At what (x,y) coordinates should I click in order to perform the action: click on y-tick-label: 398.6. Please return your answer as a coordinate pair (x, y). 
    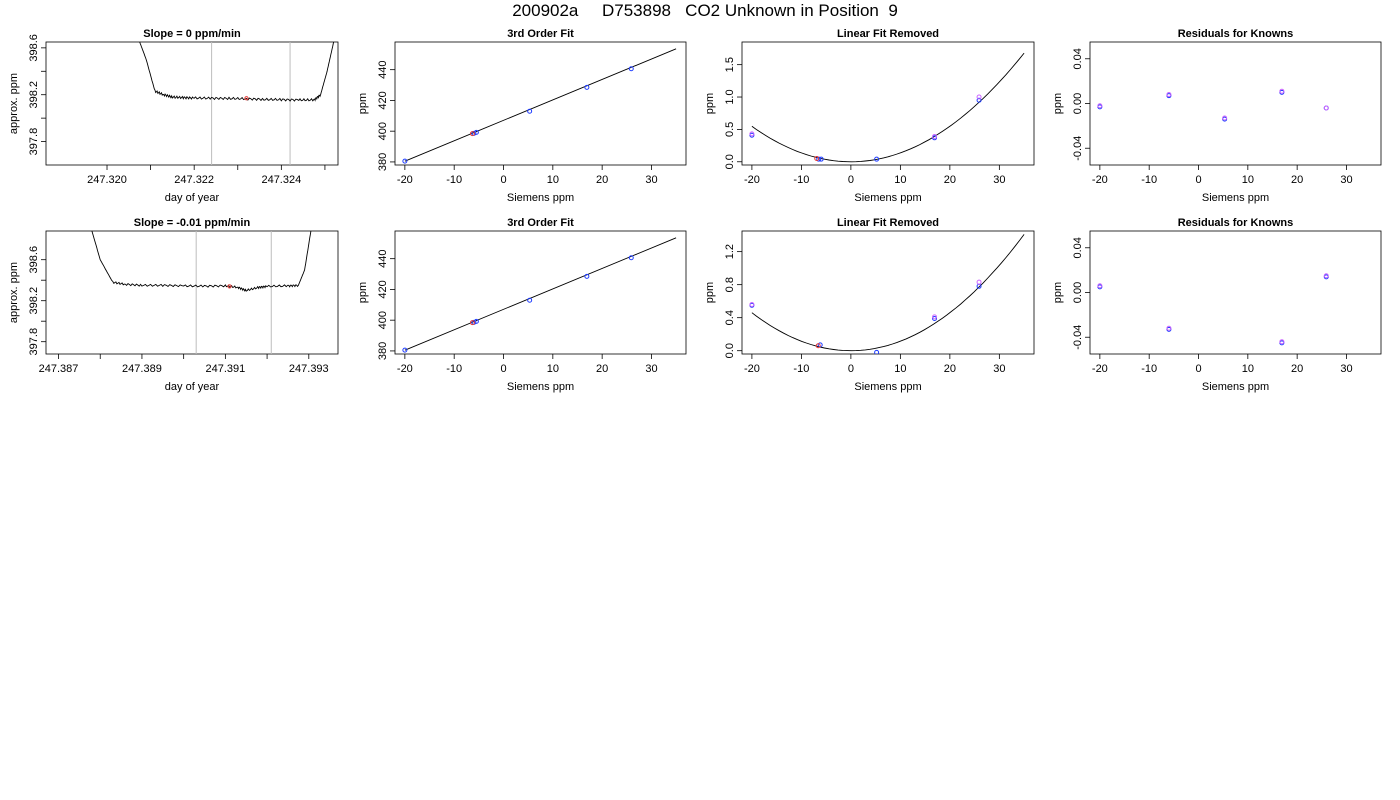
    Looking at the image, I should click on (34, 260).